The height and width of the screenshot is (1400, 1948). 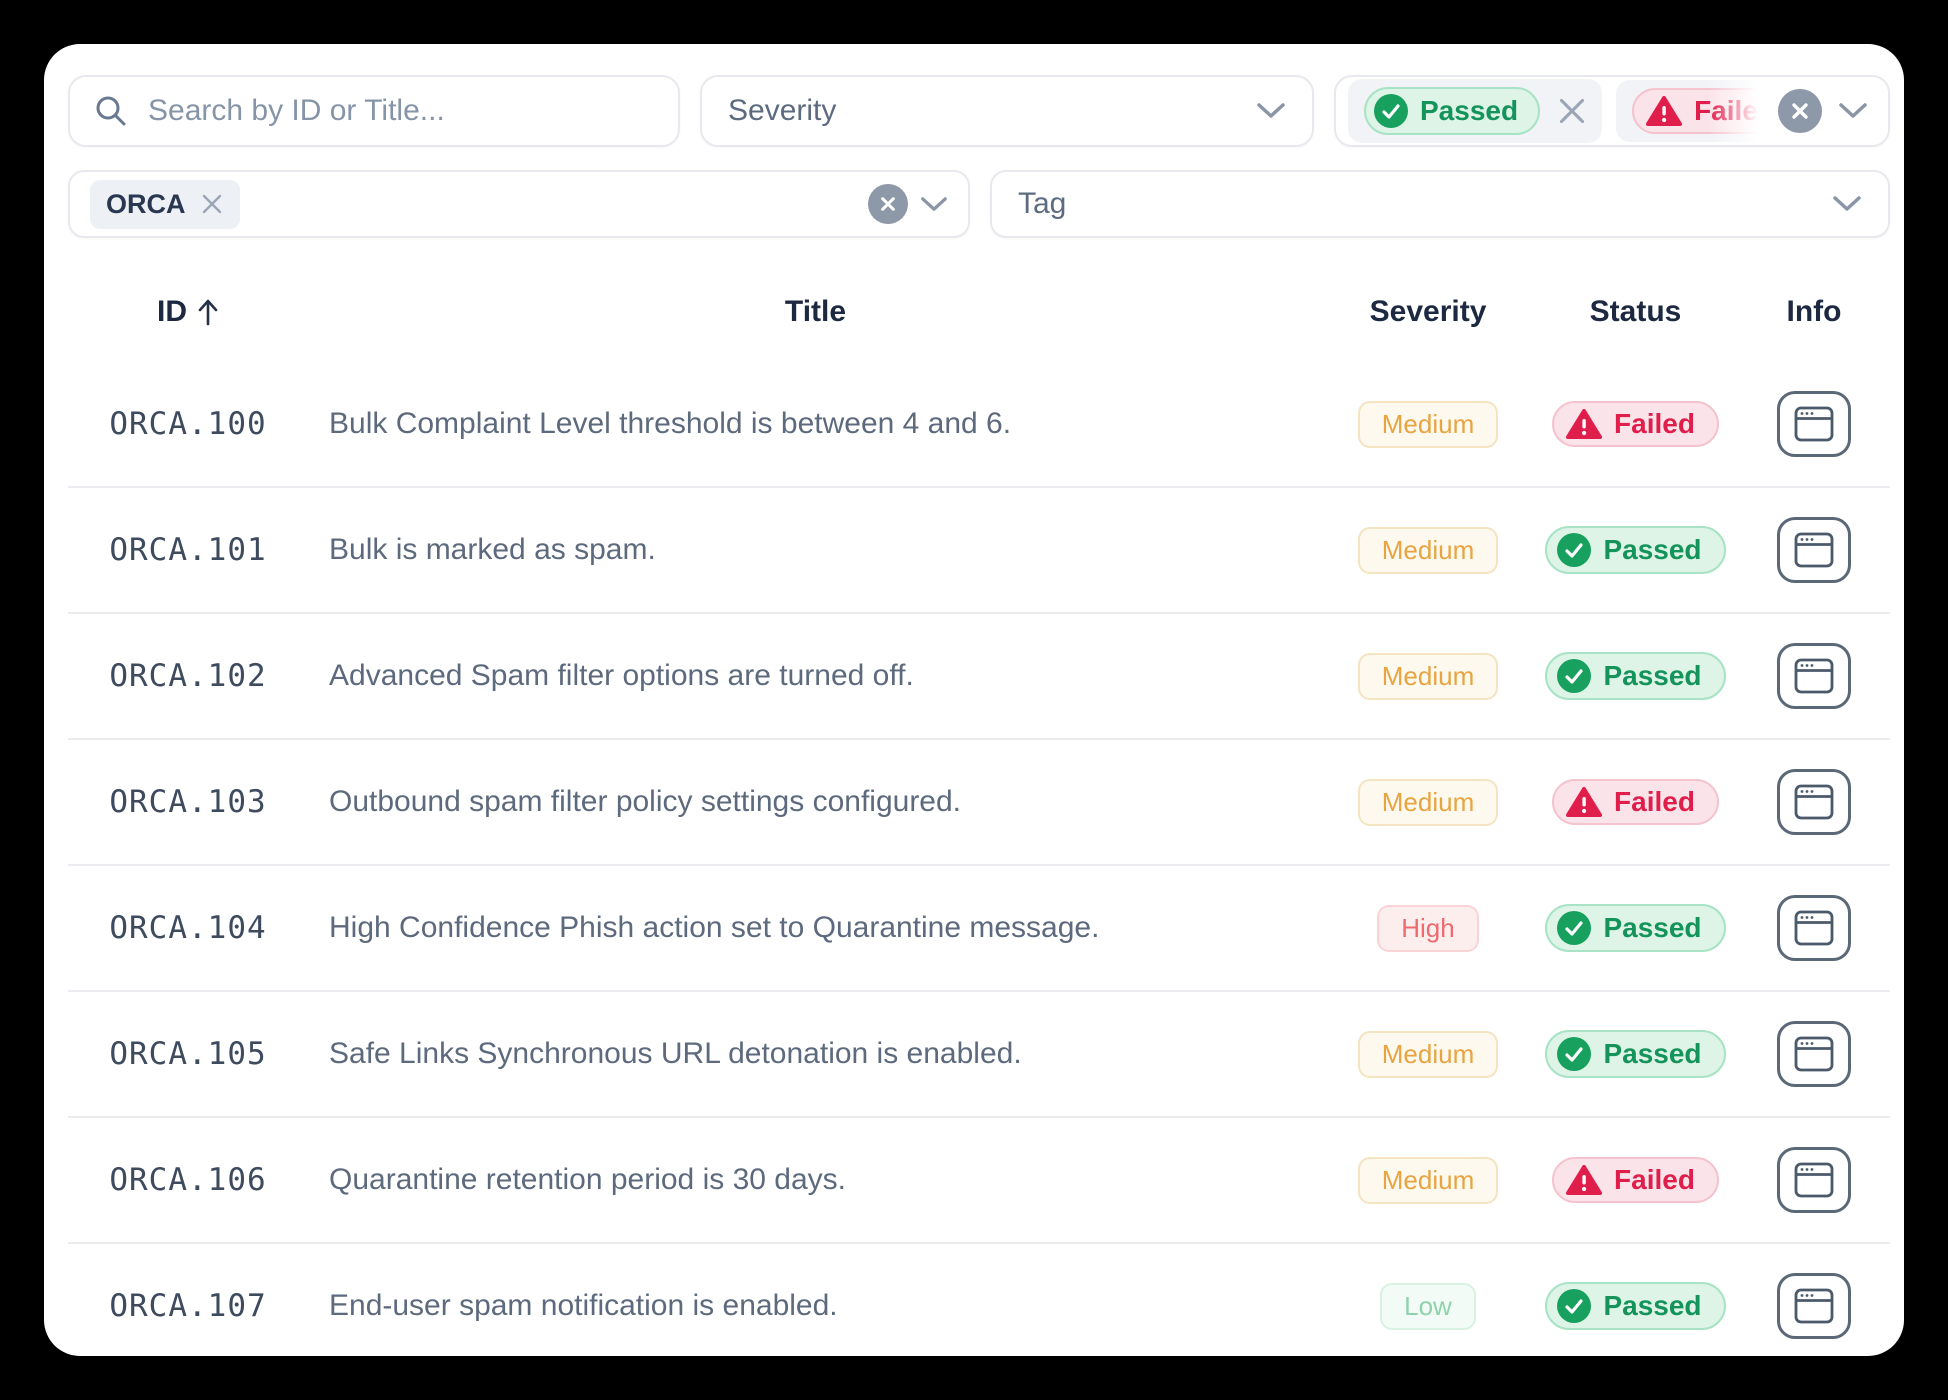 I want to click on table-header: ID Title Severity Status Info, so click(x=979, y=312).